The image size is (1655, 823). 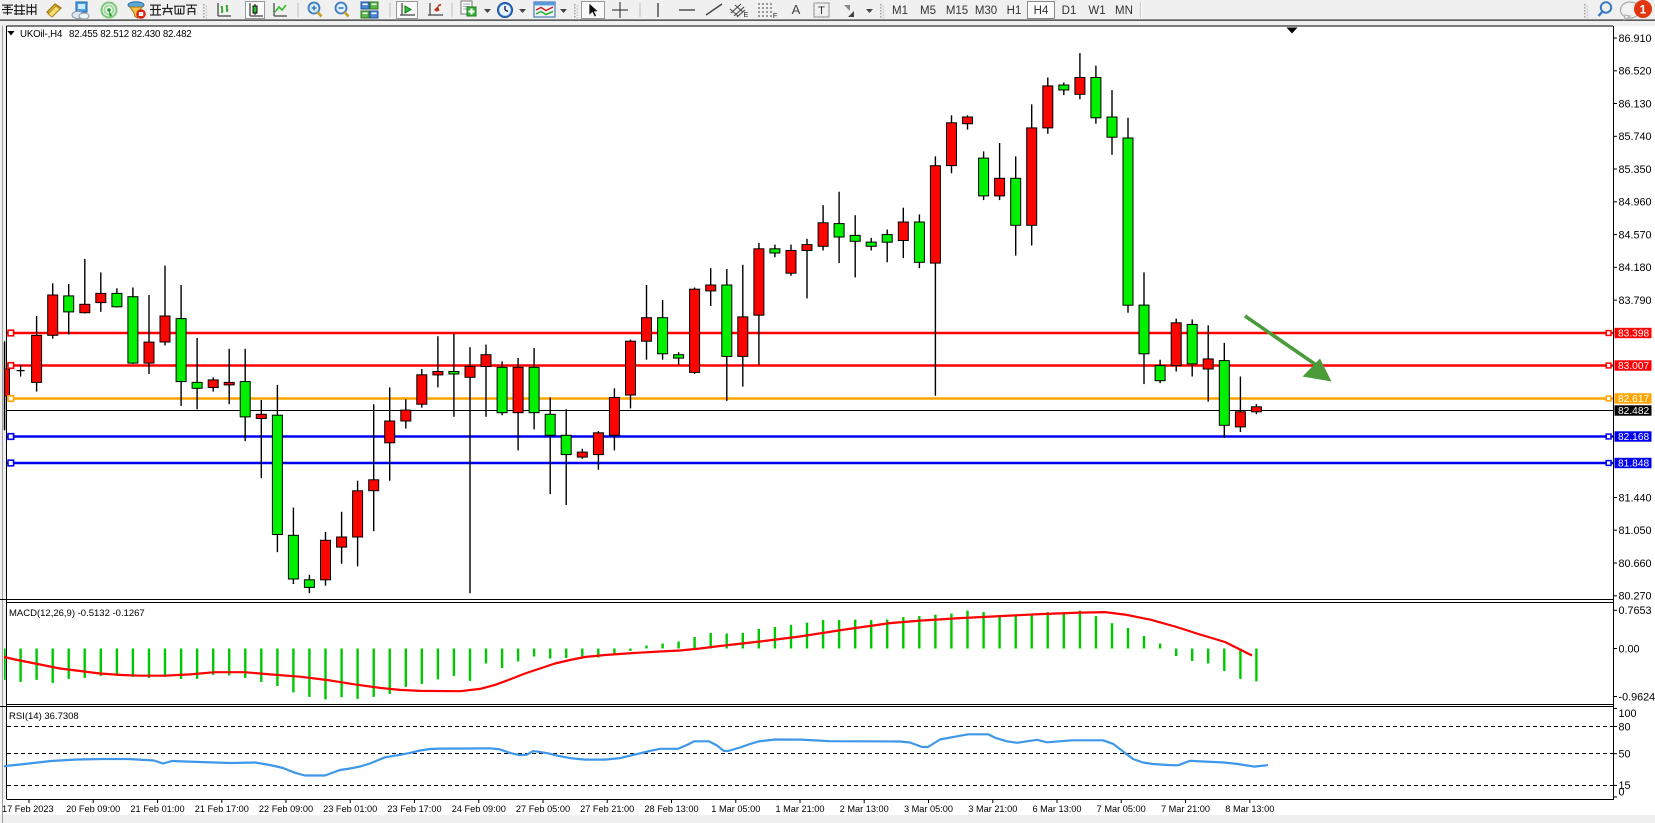 What do you see at coordinates (1629, 649) in the screenshot?
I see `svg-text: 0.00` at bounding box center [1629, 649].